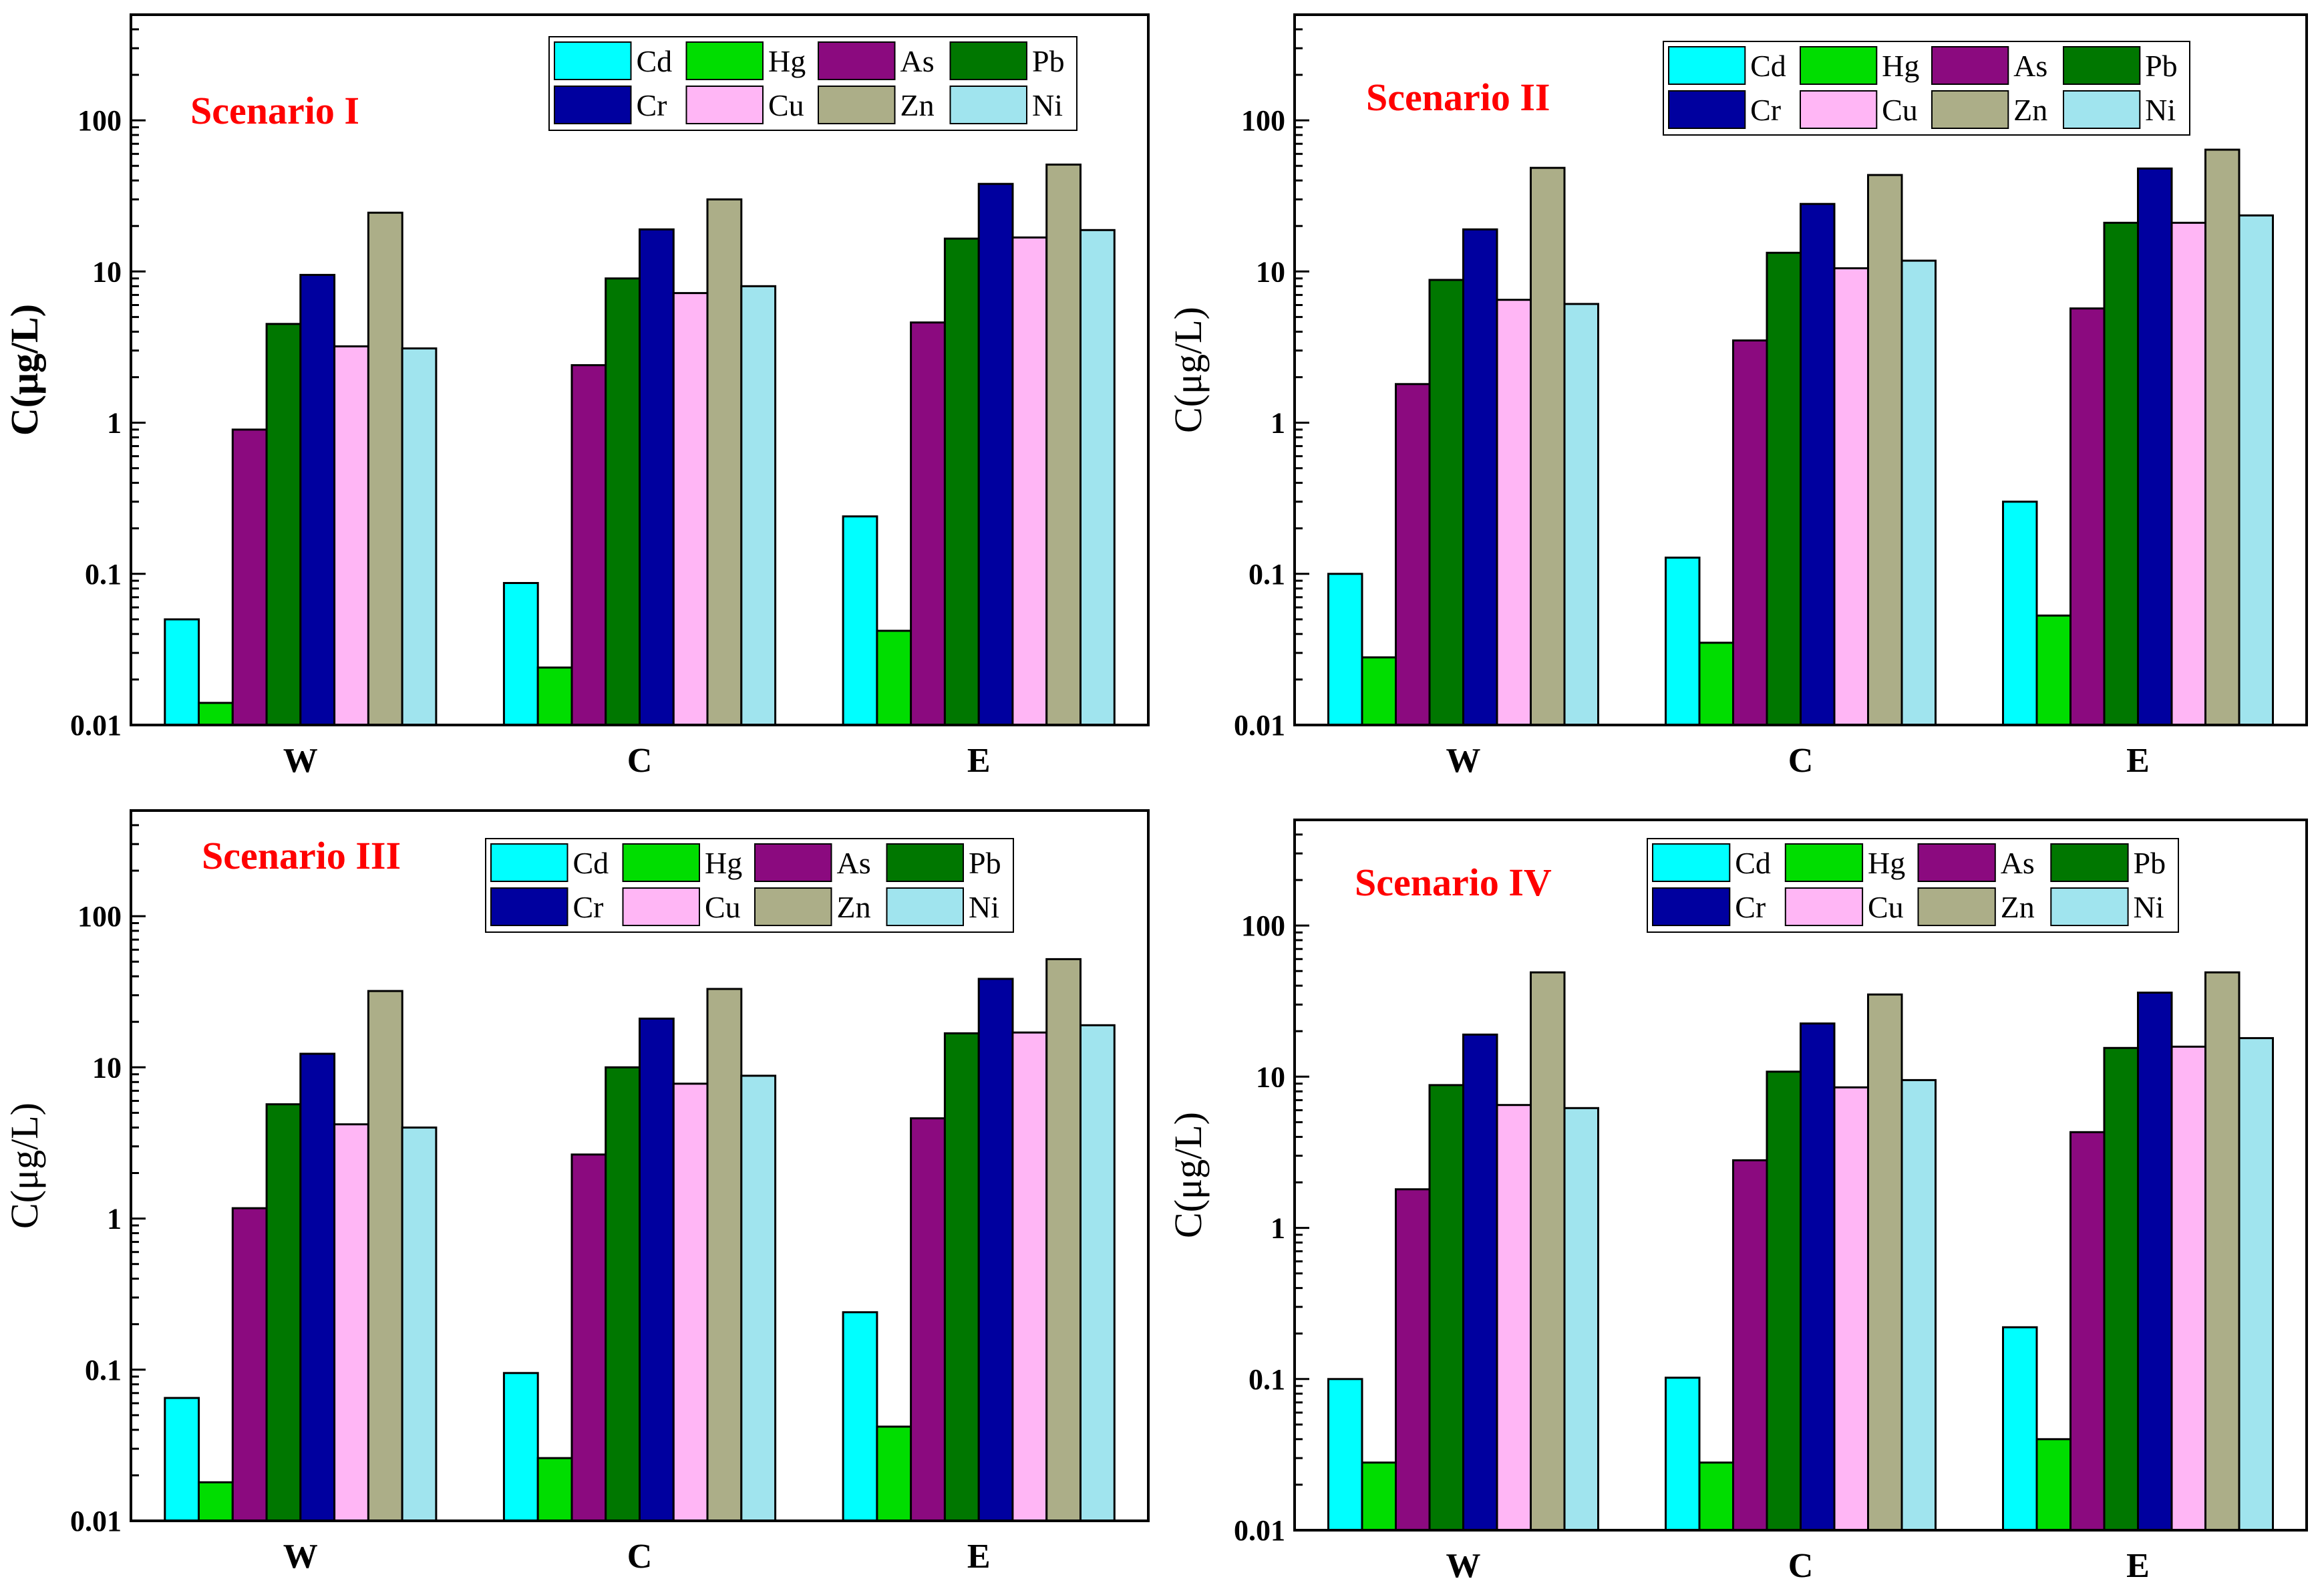 The height and width of the screenshot is (1591, 2324). What do you see at coordinates (860, 1416) in the screenshot?
I see `bar-cd-e` at bounding box center [860, 1416].